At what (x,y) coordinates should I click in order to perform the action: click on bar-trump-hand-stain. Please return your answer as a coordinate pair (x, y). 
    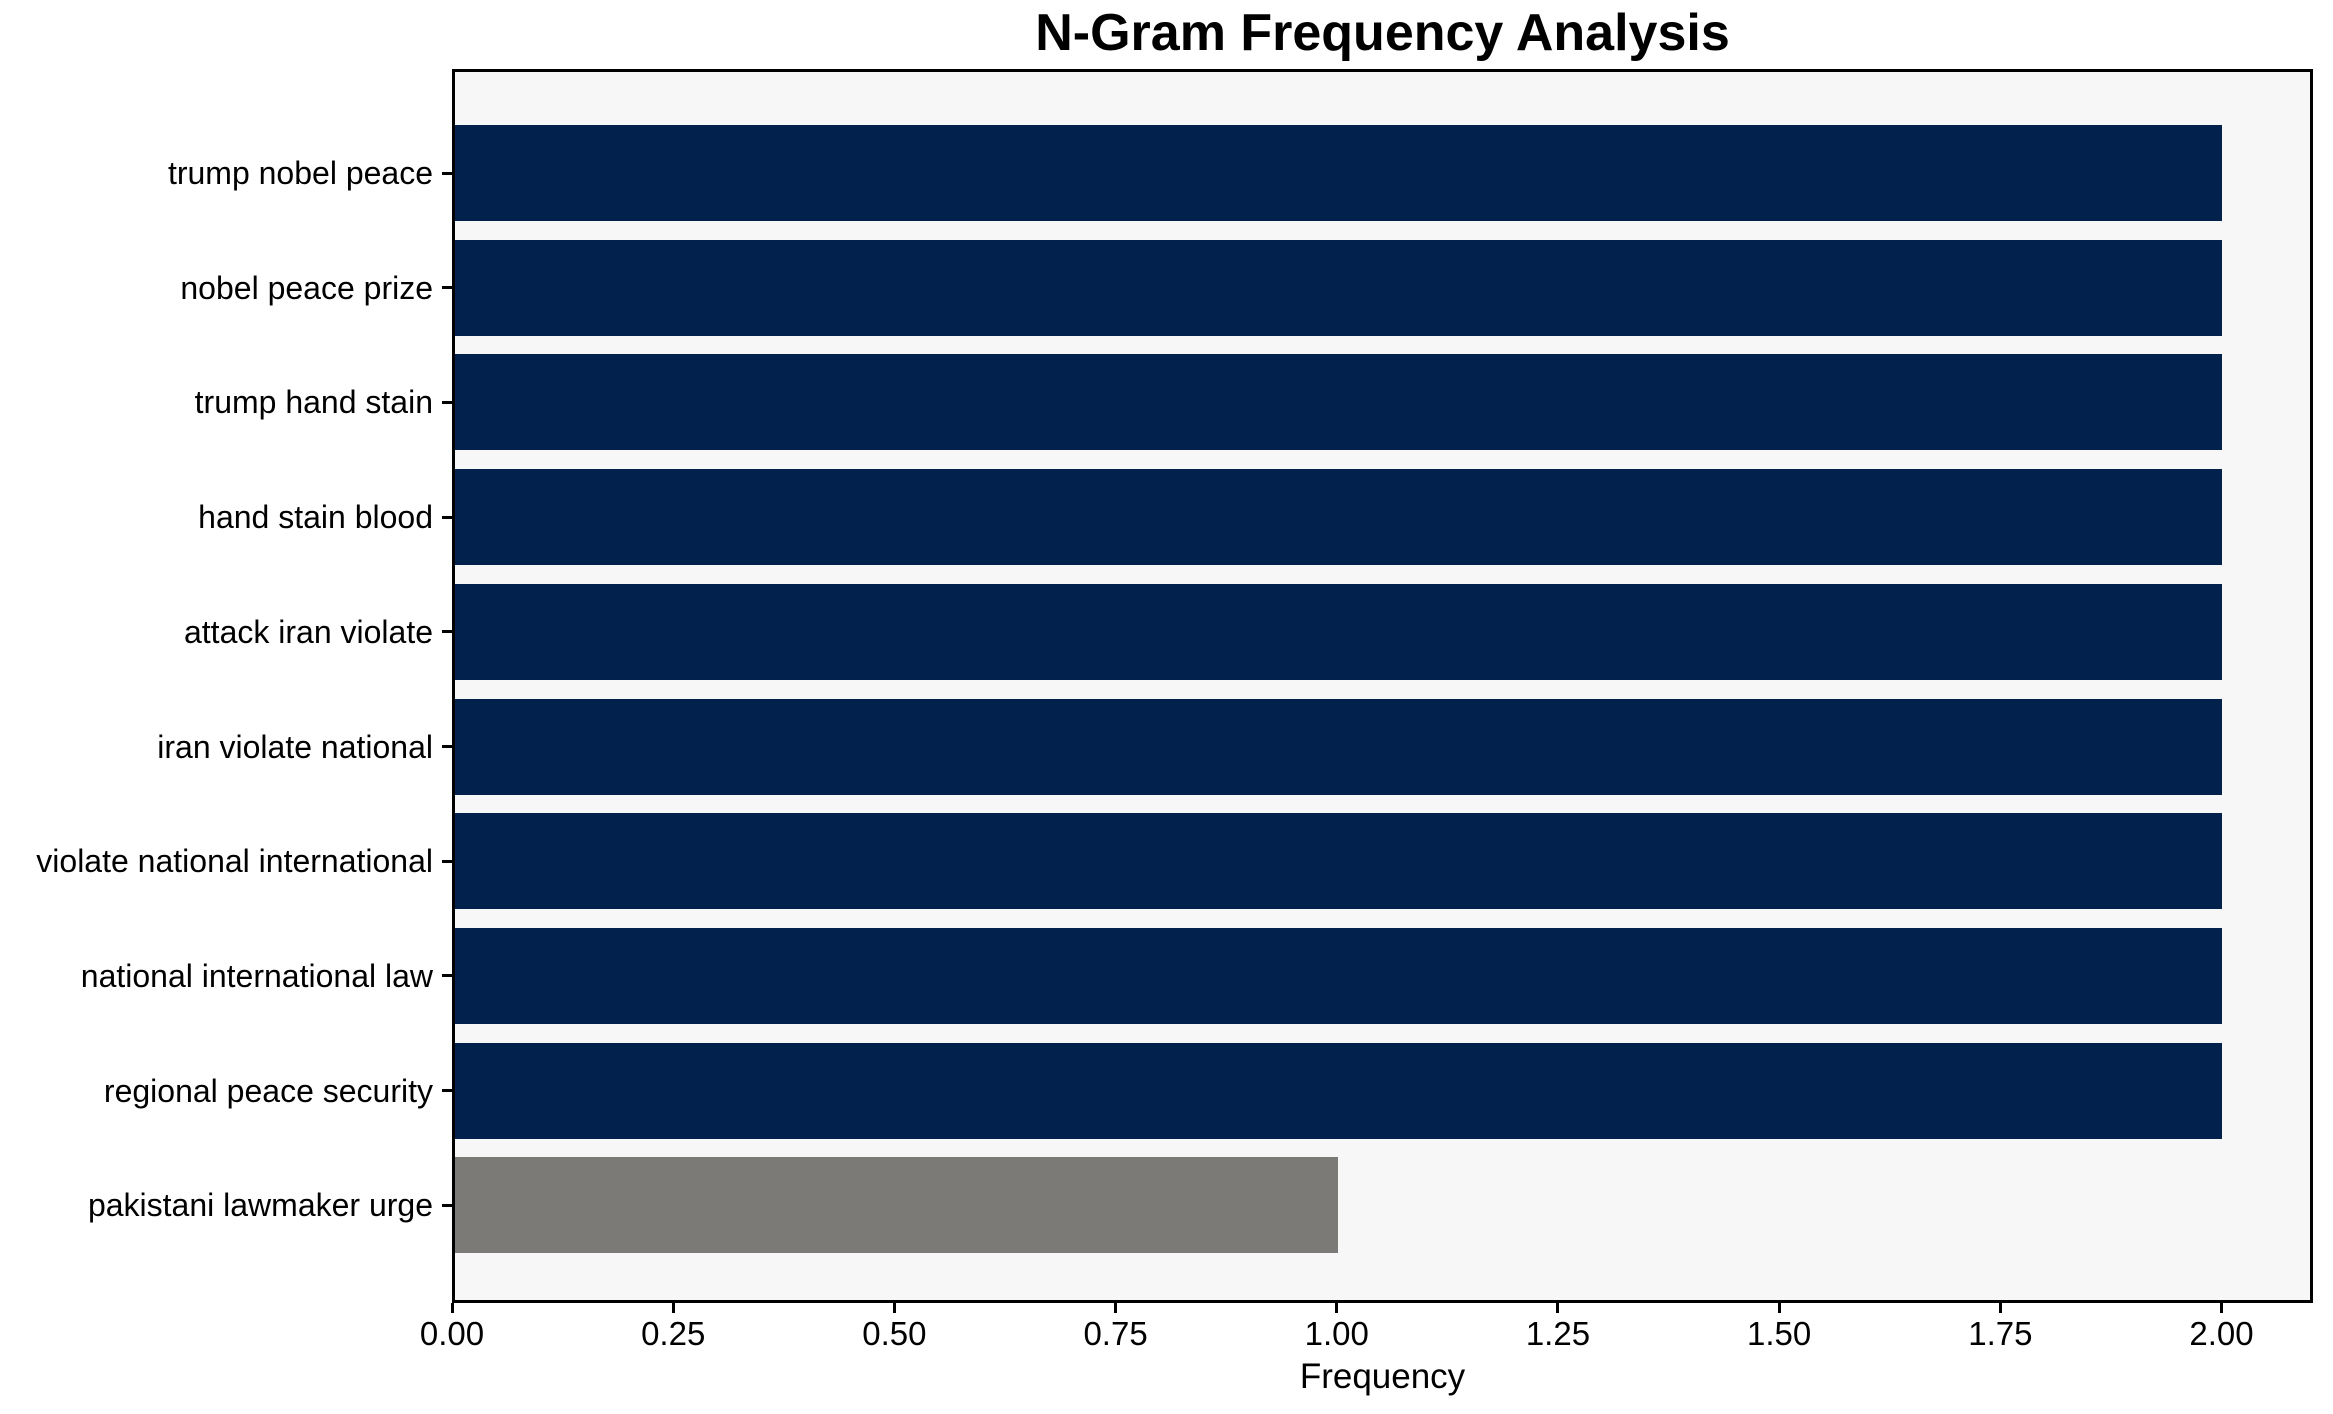
    Looking at the image, I should click on (1338, 402).